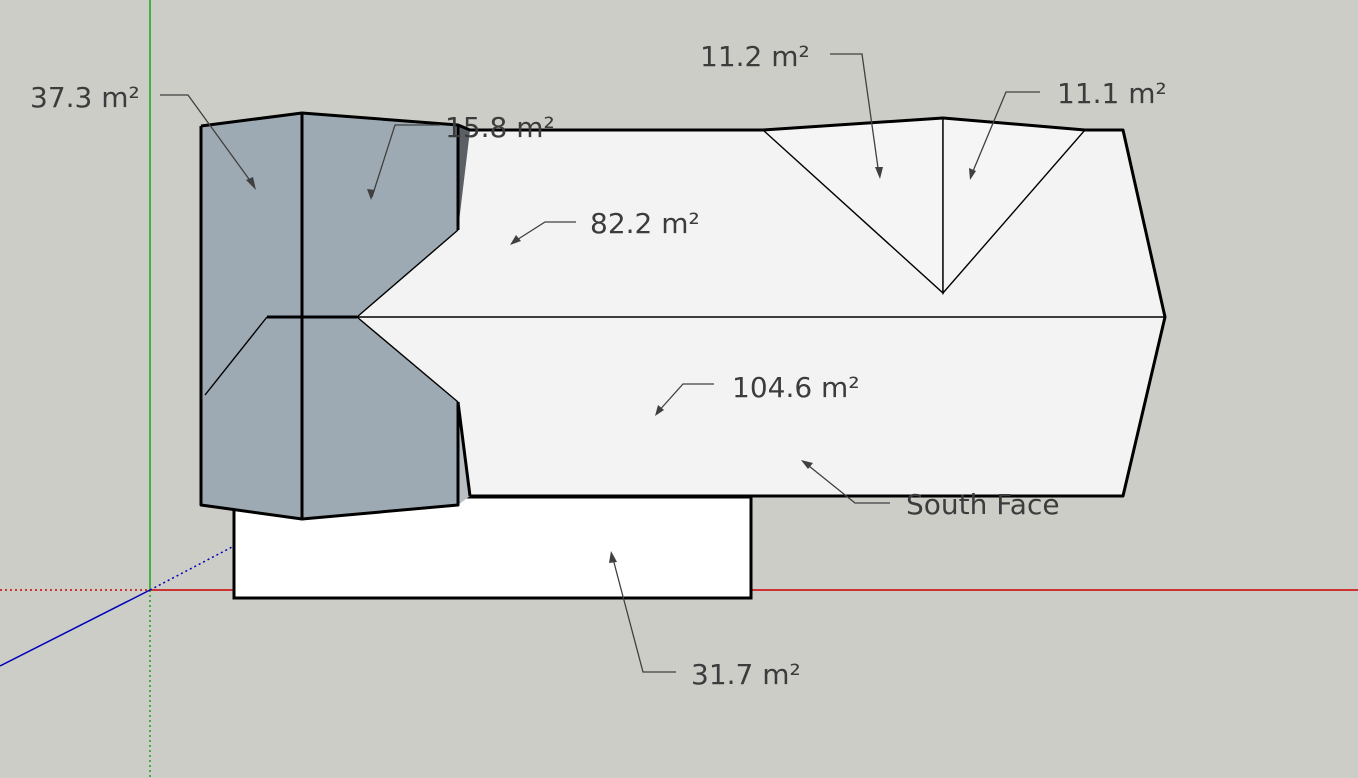 The height and width of the screenshot is (778, 1358). Describe the element at coordinates (755, 56) in the screenshot. I see `label-left-gable-area: 11.2 m²` at that location.